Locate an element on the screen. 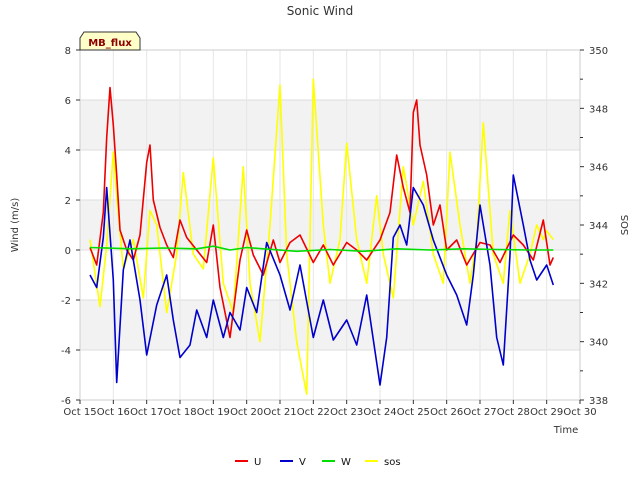 The height and width of the screenshot is (480, 640). x-axis-label: Time is located at coordinates (565, 430).